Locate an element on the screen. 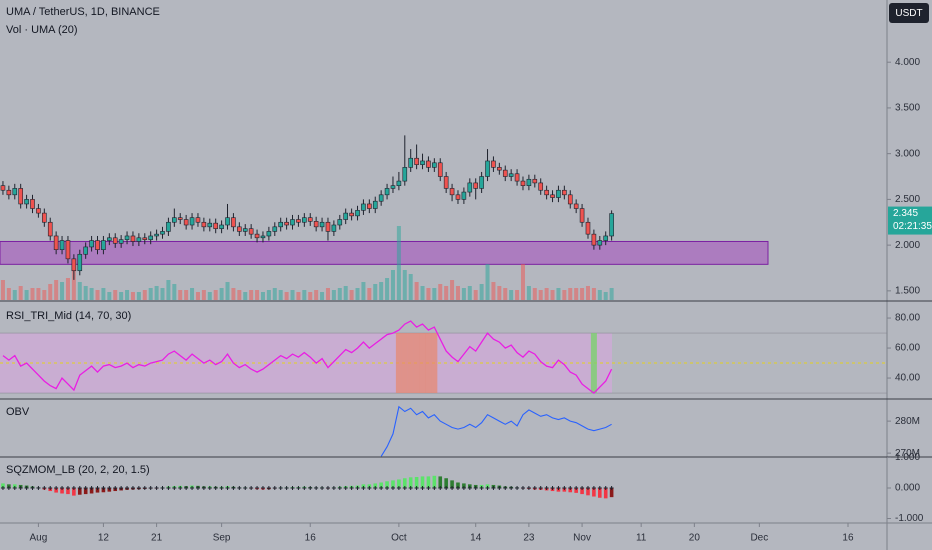  last-price: 2.345 is located at coordinates (905, 213).